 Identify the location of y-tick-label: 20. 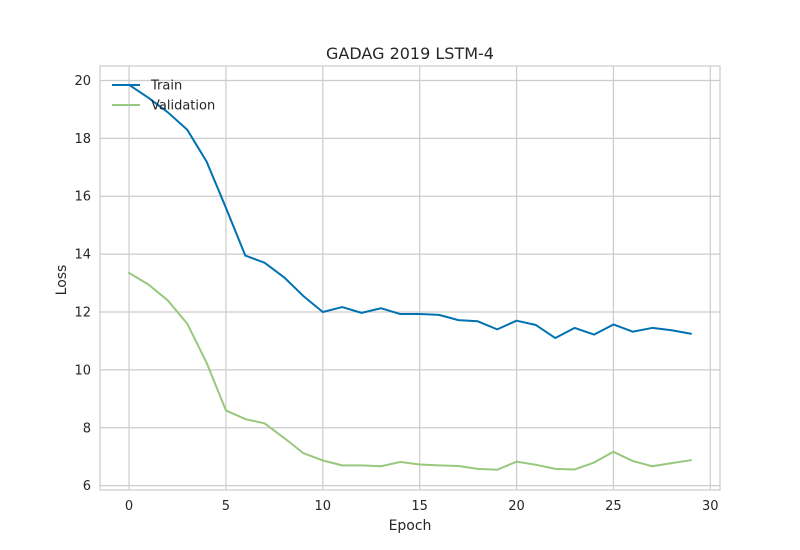
(82, 81).